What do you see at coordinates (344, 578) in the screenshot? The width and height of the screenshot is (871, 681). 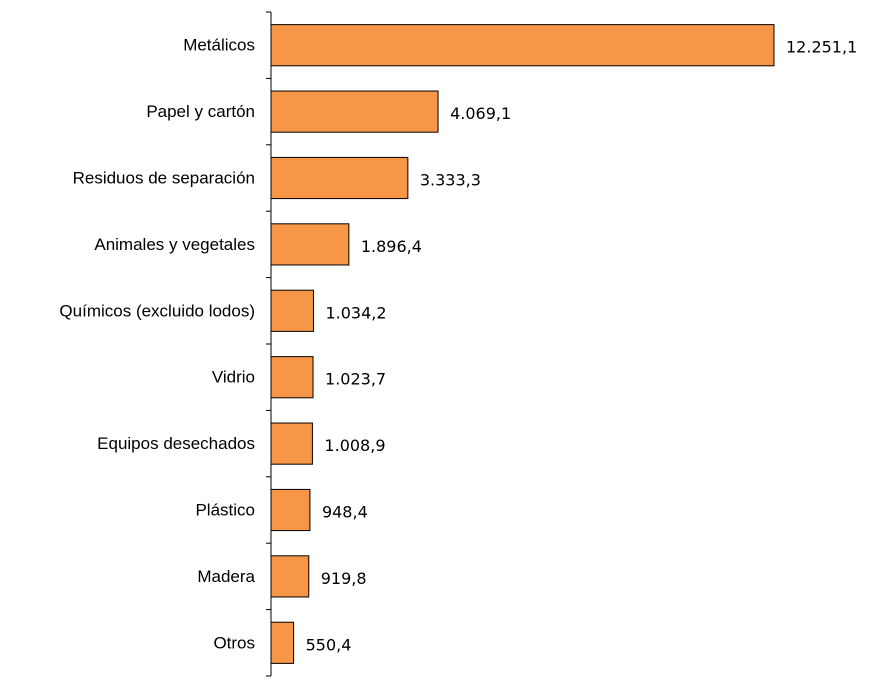 I see `value-label: 919,8` at bounding box center [344, 578].